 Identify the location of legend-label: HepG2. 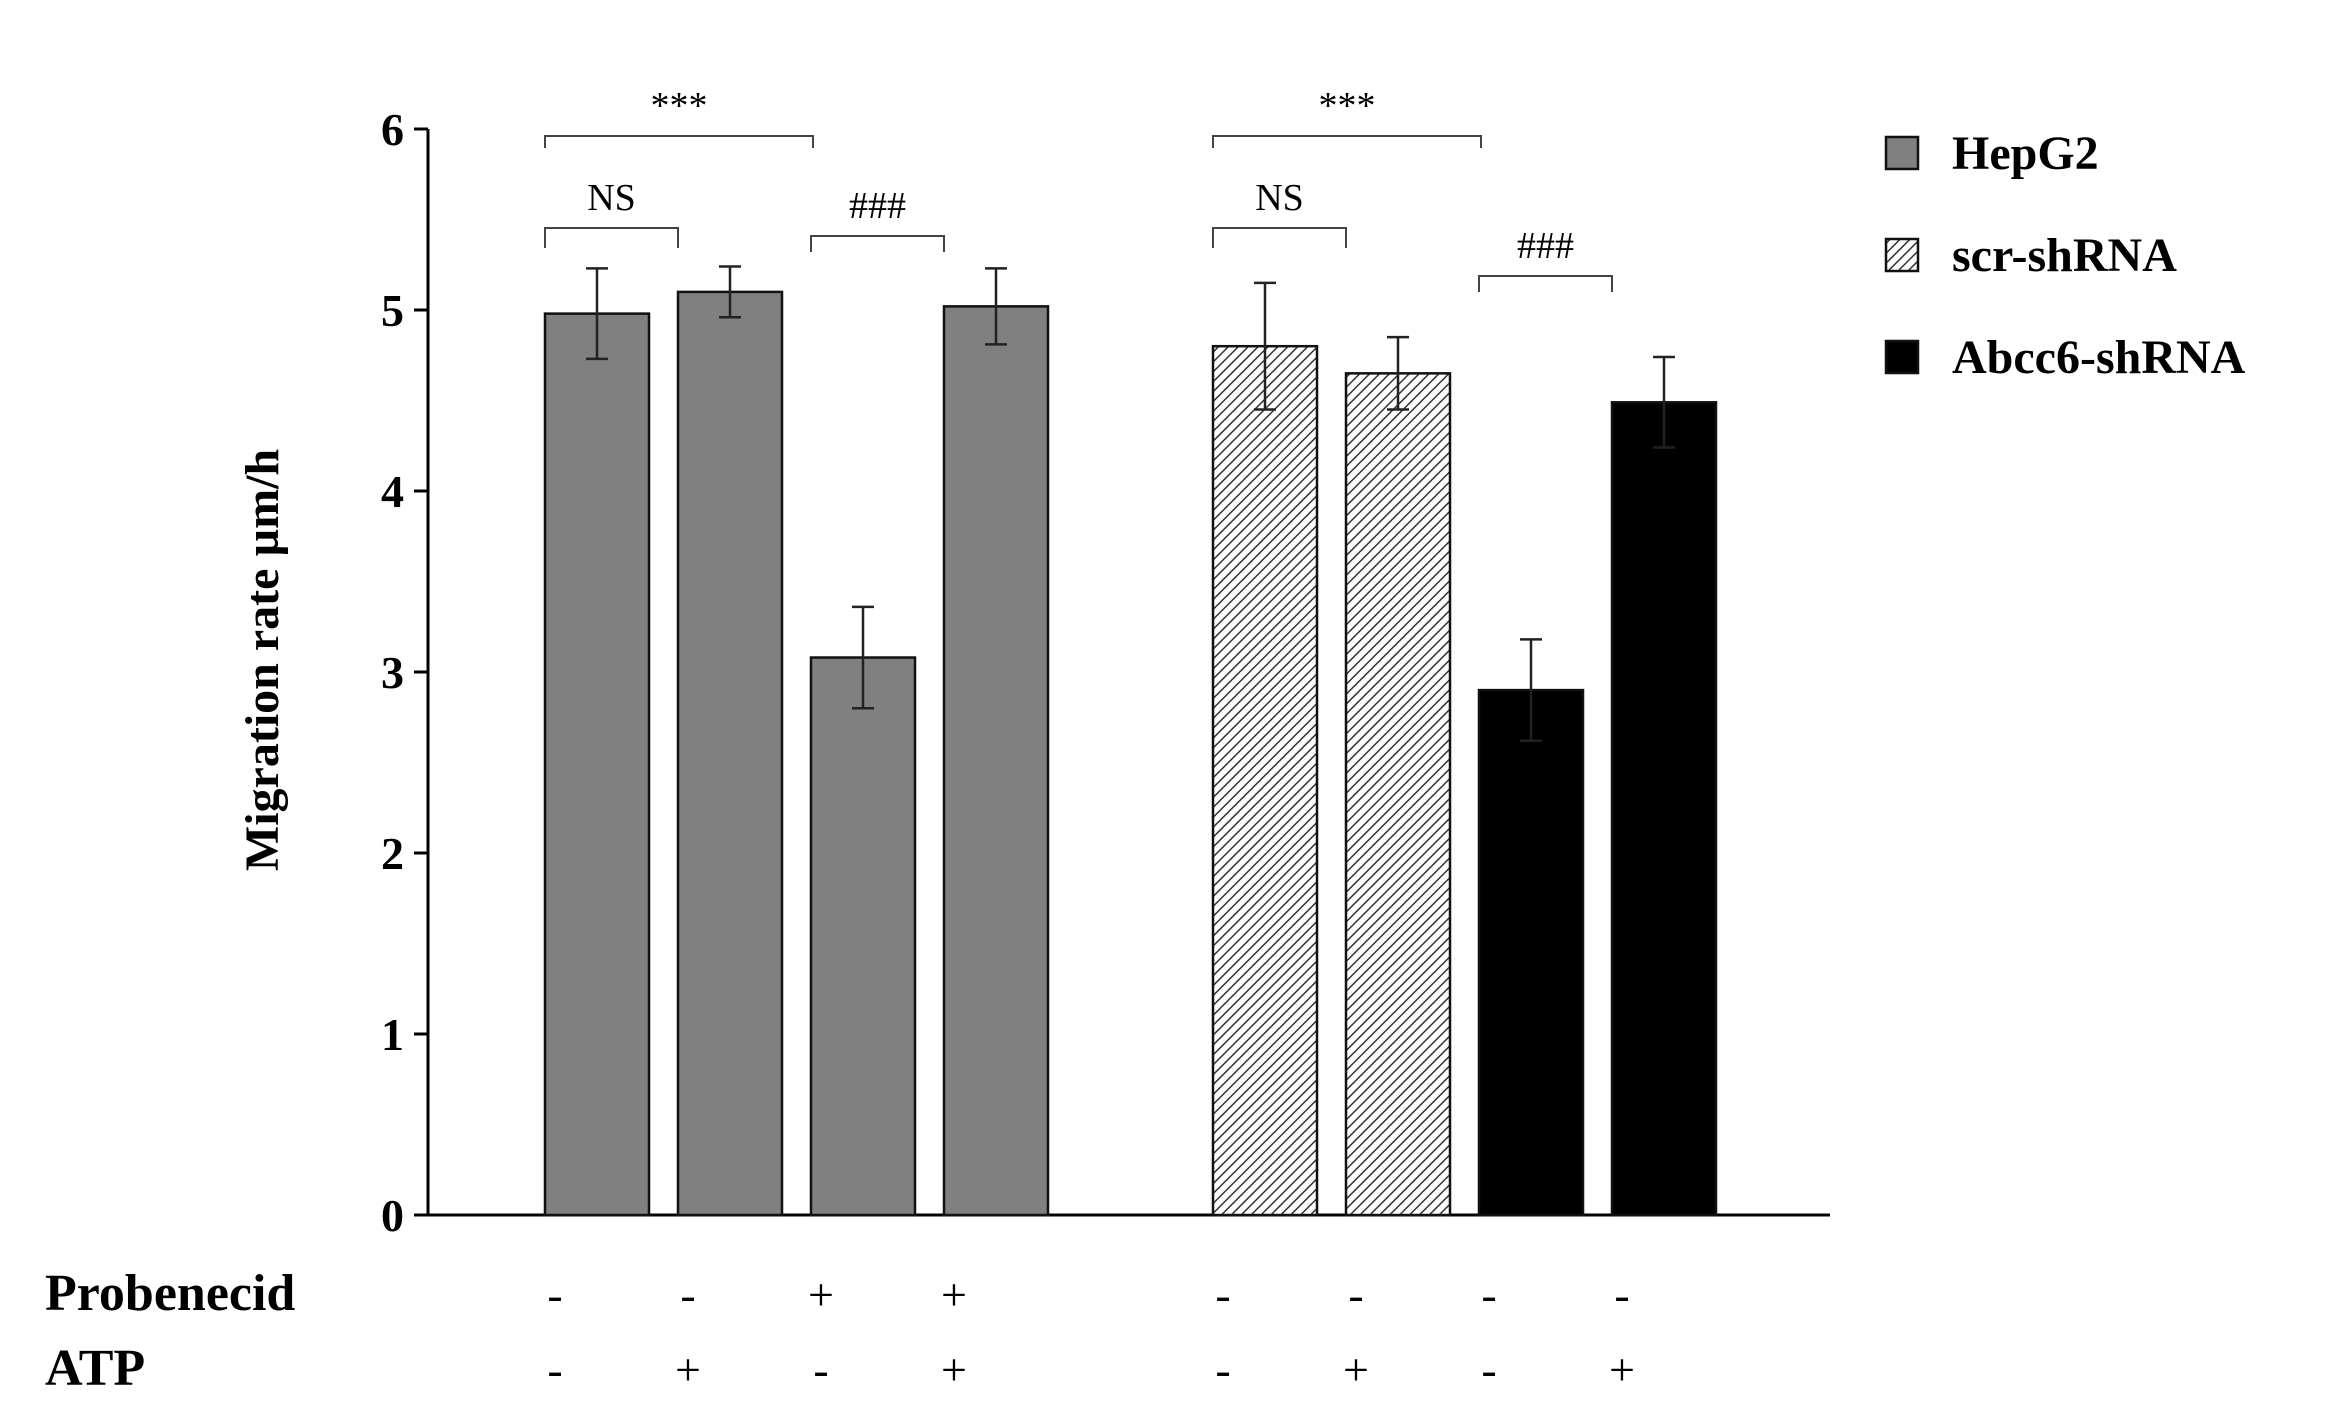
(2025, 153).